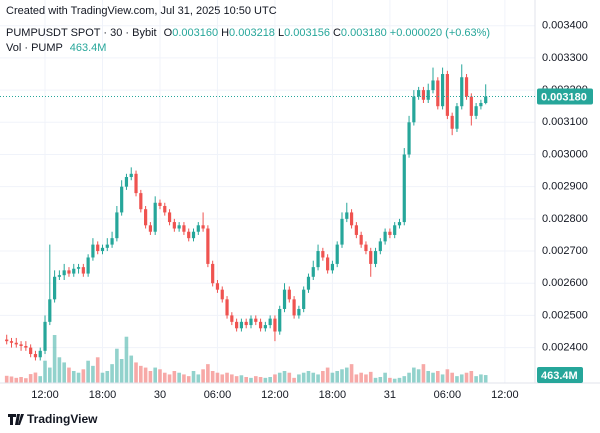 The width and height of the screenshot is (600, 433). I want to click on last-price-badge, so click(565, 96).